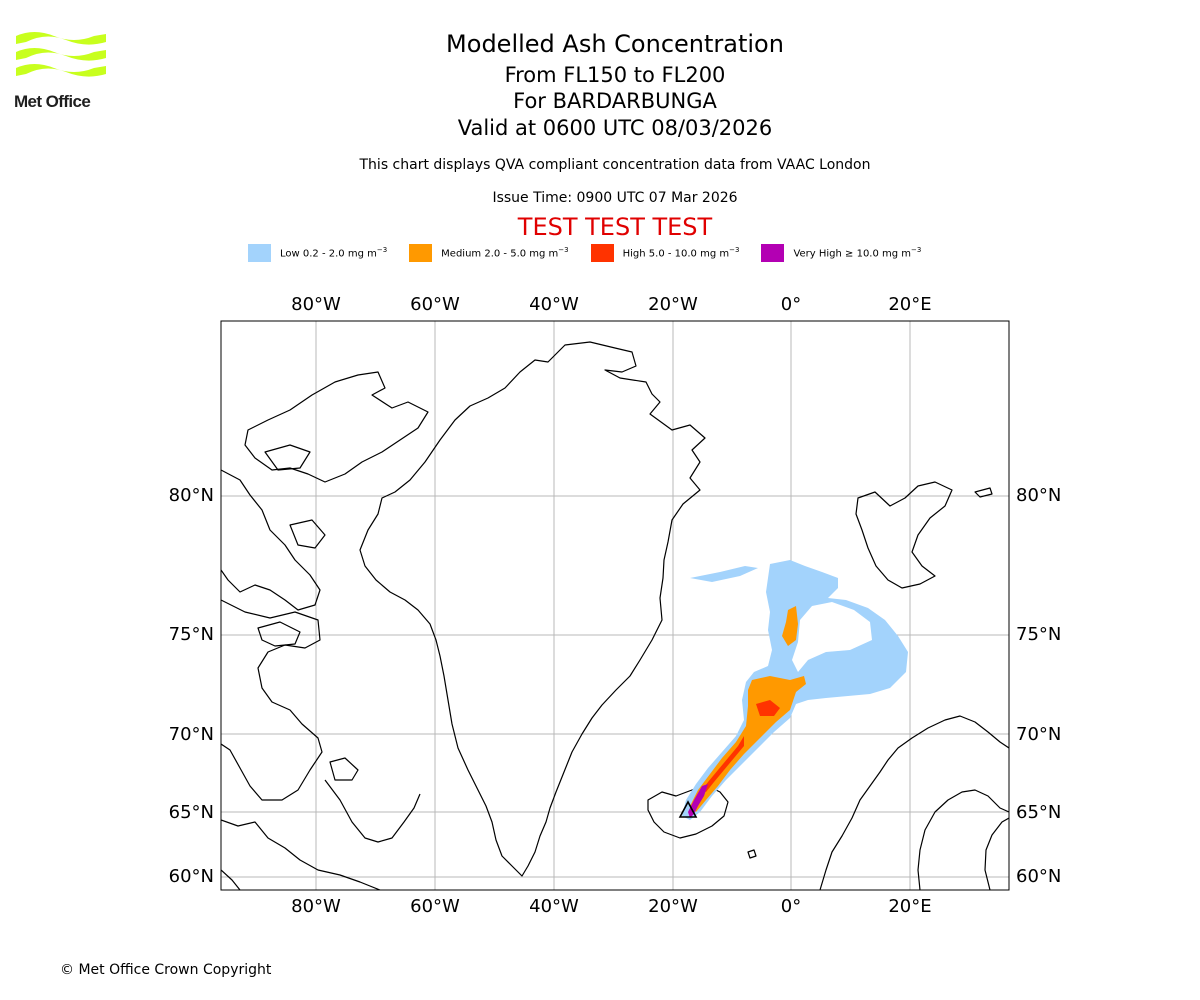  I want to click on lat-label-left: 70°N, so click(191, 734).